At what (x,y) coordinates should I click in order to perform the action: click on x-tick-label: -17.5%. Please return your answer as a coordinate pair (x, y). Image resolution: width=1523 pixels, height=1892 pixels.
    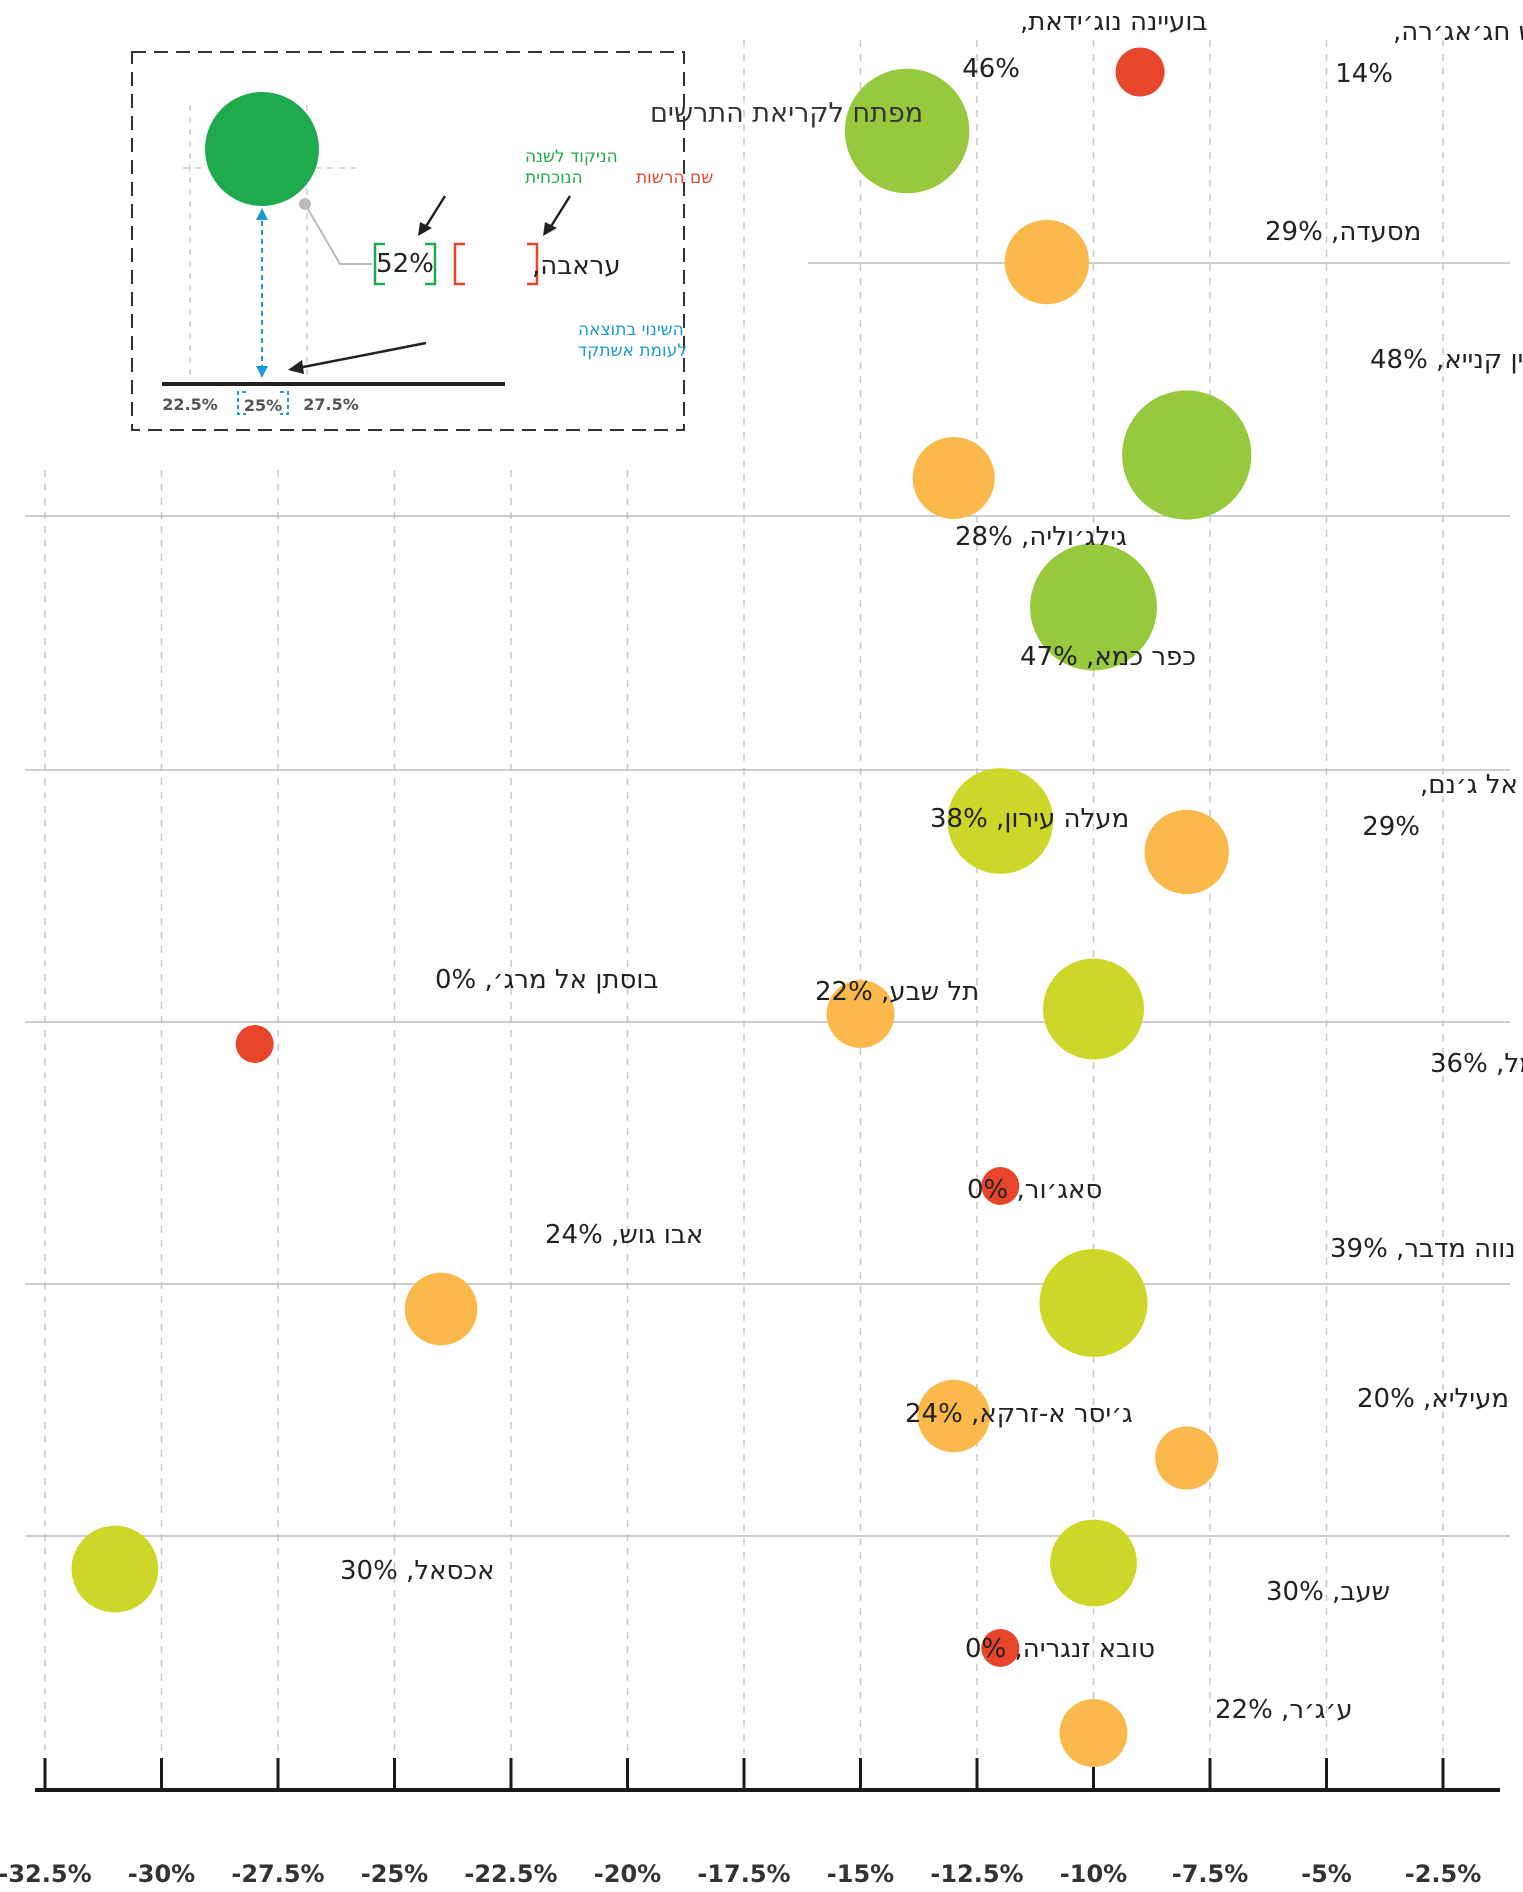
    Looking at the image, I should click on (743, 1874).